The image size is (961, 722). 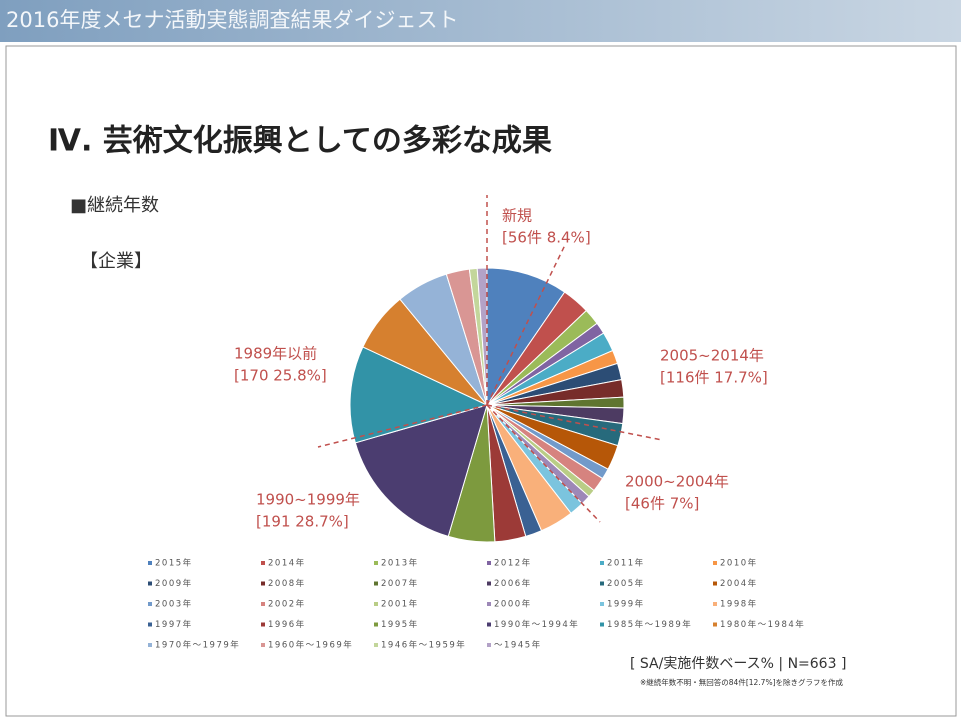 I want to click on legend-label: 1946年～1959年, so click(x=423, y=645).